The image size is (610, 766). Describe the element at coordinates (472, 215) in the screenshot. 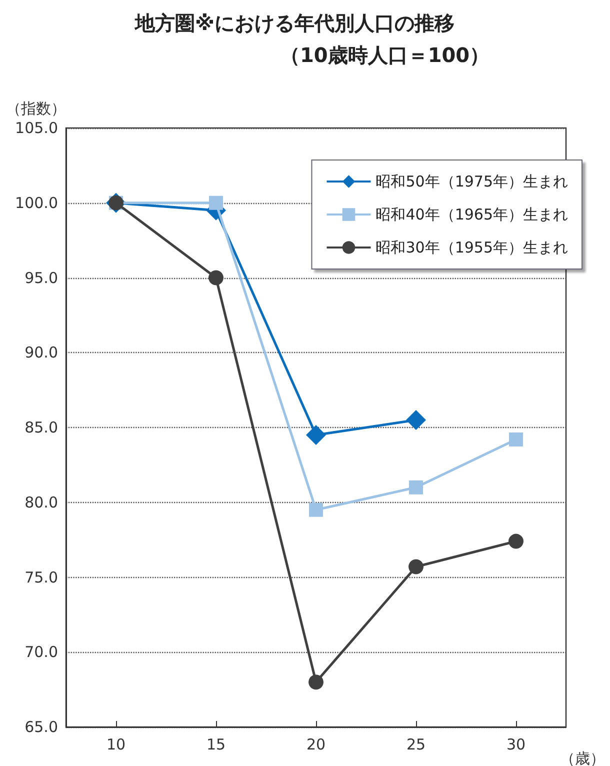

I see `legend-label: 昭和40年（1965年）生まれ` at that location.